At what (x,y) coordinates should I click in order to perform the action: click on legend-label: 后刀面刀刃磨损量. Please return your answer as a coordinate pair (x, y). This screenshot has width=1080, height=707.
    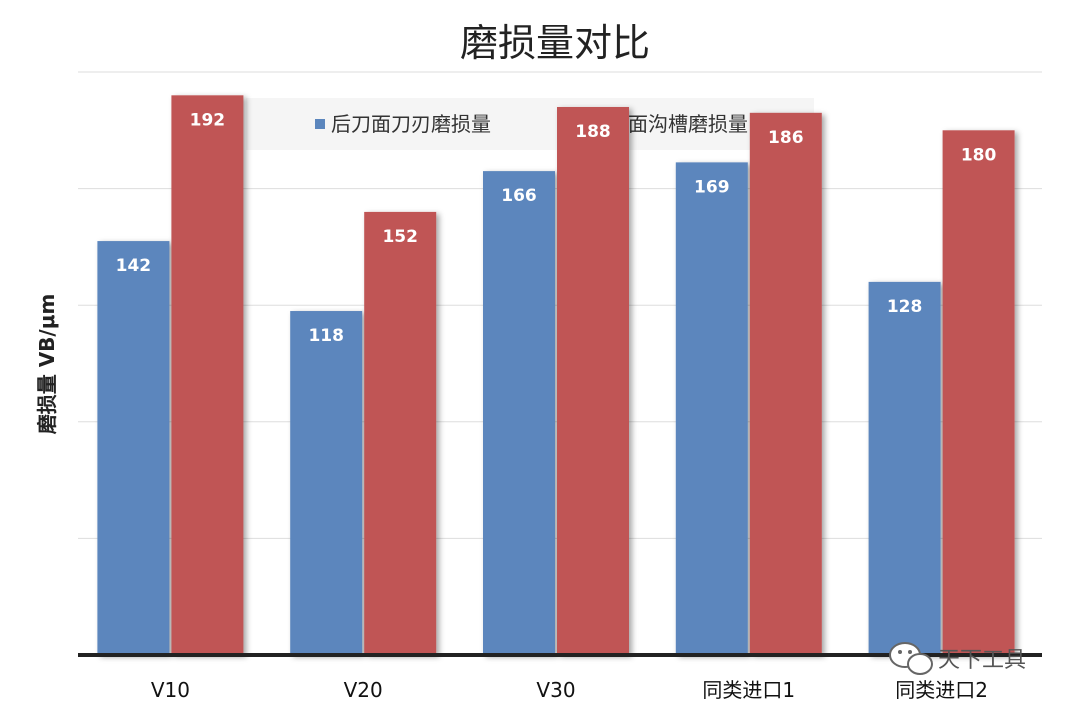
    Looking at the image, I should click on (411, 124).